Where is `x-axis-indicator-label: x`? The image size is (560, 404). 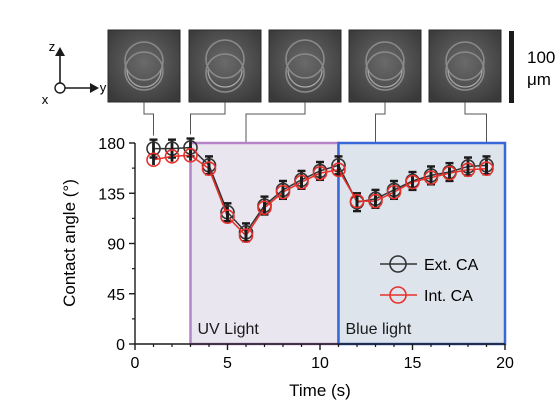
x-axis-indicator-label: x is located at coordinates (45, 99).